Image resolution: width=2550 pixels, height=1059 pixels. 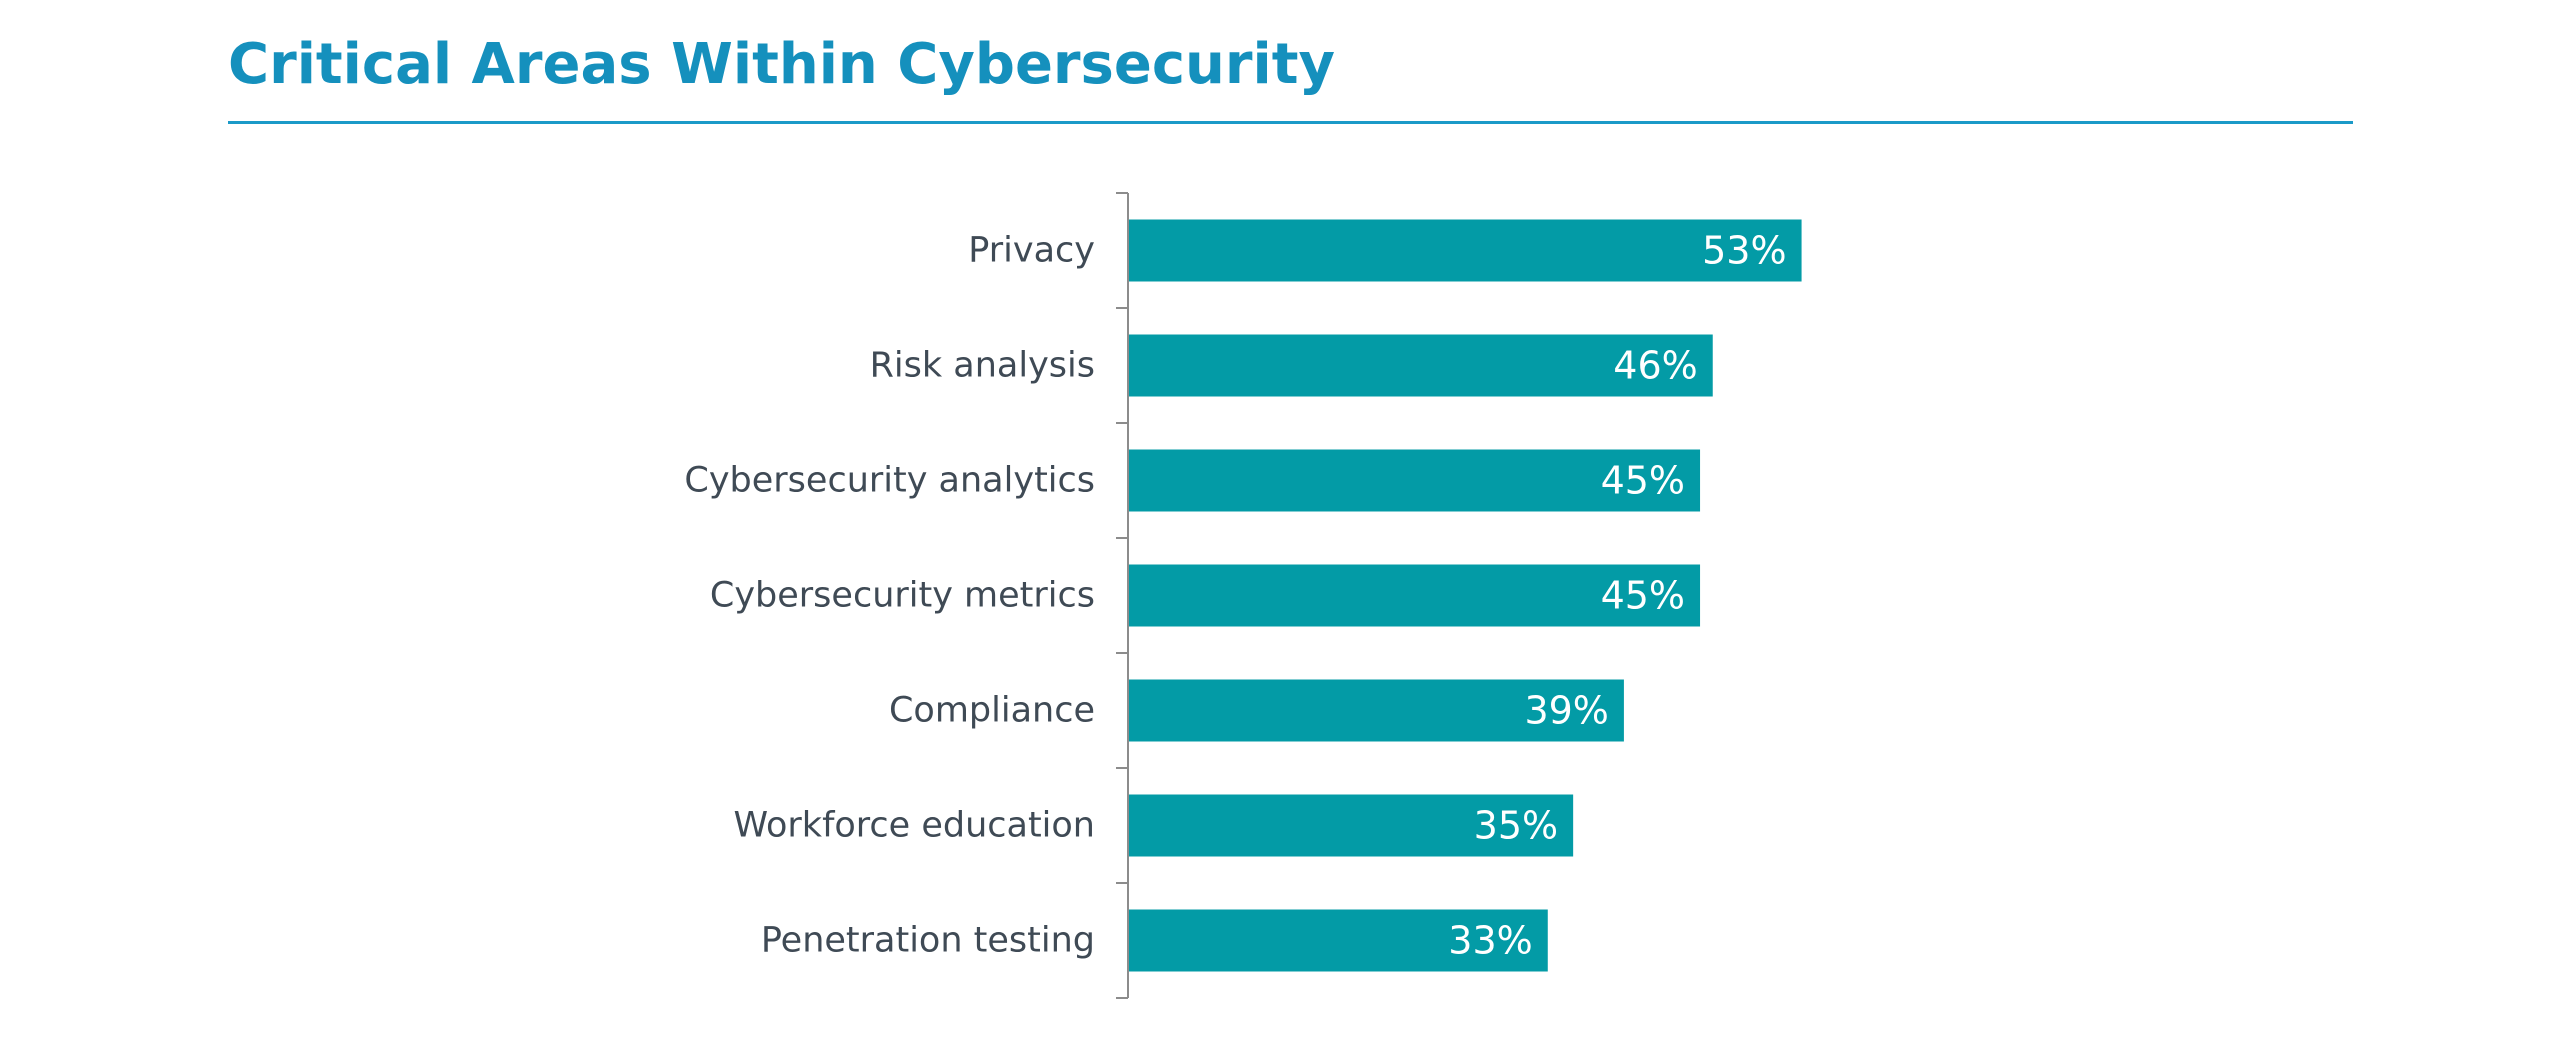 I want to click on category-label: Cybersecurity analytics, so click(x=889, y=481).